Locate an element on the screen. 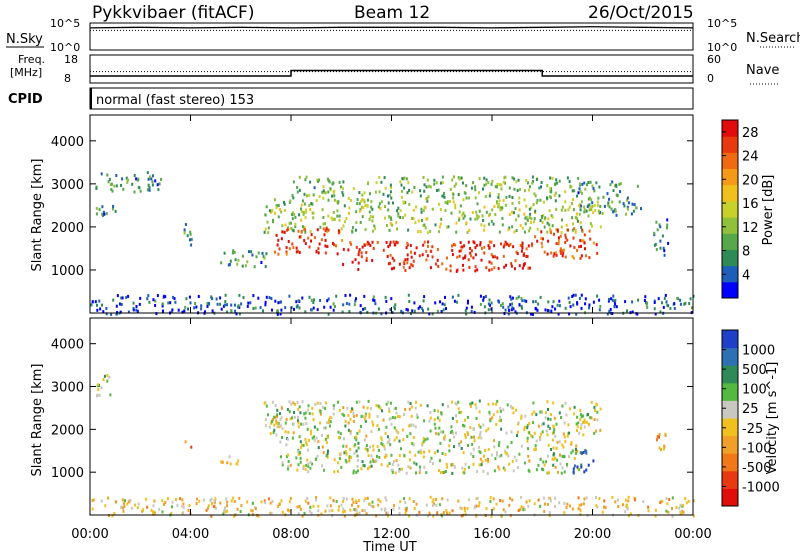  beam-title: Beam 12 is located at coordinates (392, 13).